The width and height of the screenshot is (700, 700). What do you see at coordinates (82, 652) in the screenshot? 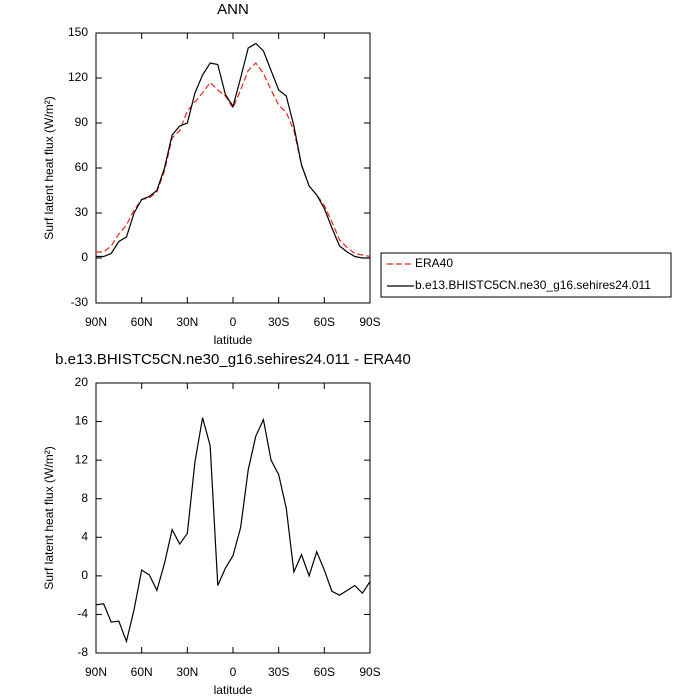
I see `y-tick-label: -8` at bounding box center [82, 652].